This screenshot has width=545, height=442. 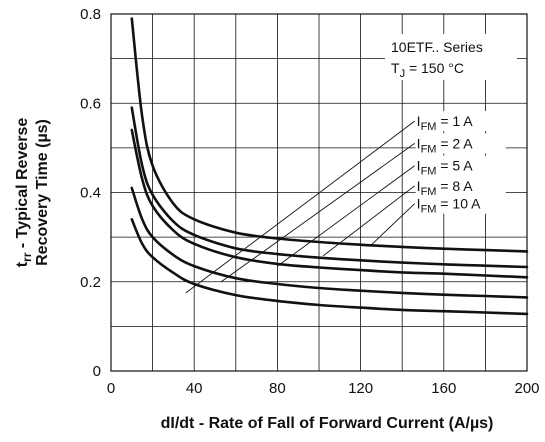 What do you see at coordinates (427, 70) in the screenshot?
I see `annotation-tj: TJ = 150 °C` at bounding box center [427, 70].